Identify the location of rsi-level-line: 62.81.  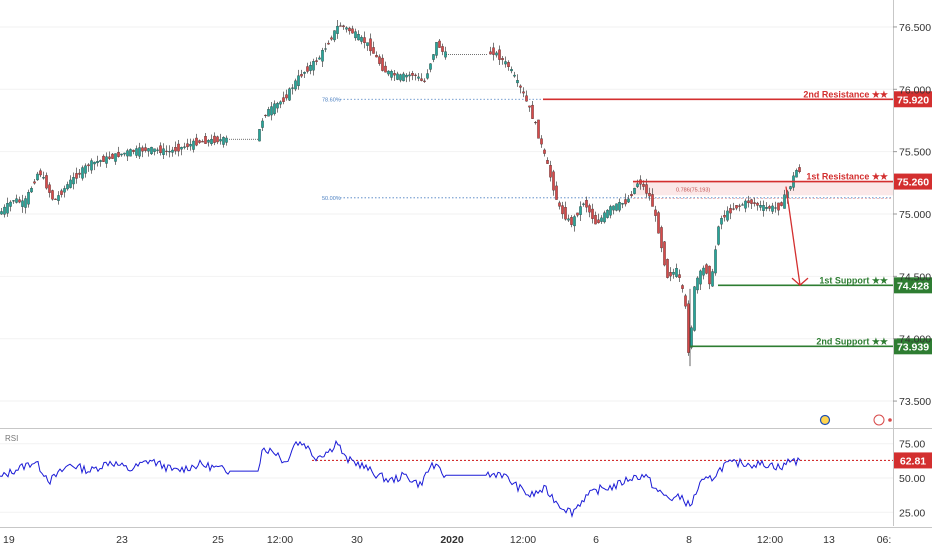
(622, 460).